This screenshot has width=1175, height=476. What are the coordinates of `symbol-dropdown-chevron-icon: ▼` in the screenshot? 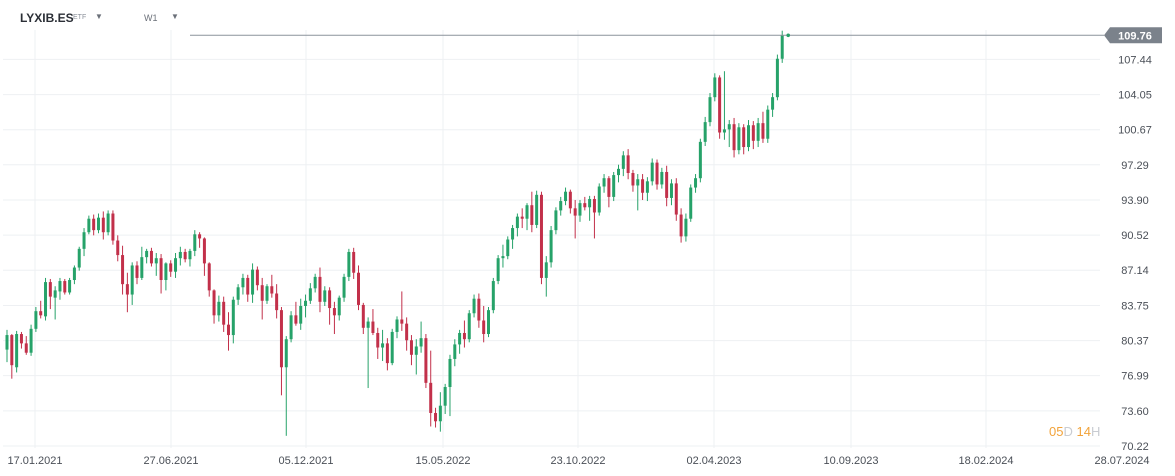 It's located at (99, 16).